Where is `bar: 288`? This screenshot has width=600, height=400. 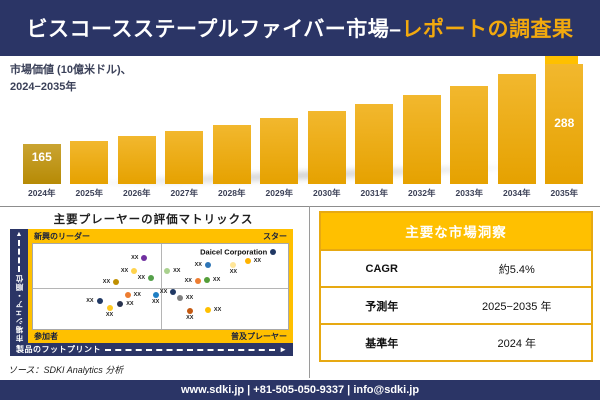
bar: 288 is located at coordinates (564, 124).